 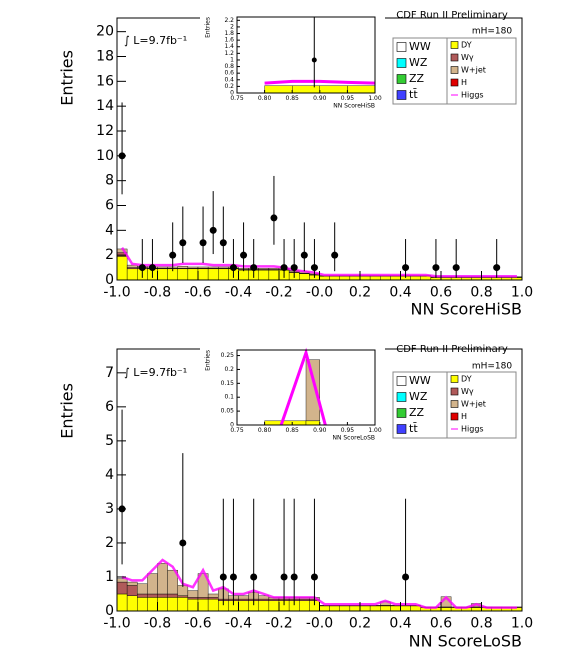 I want to click on y-tick-label: 0.2, so click(x=229, y=369).